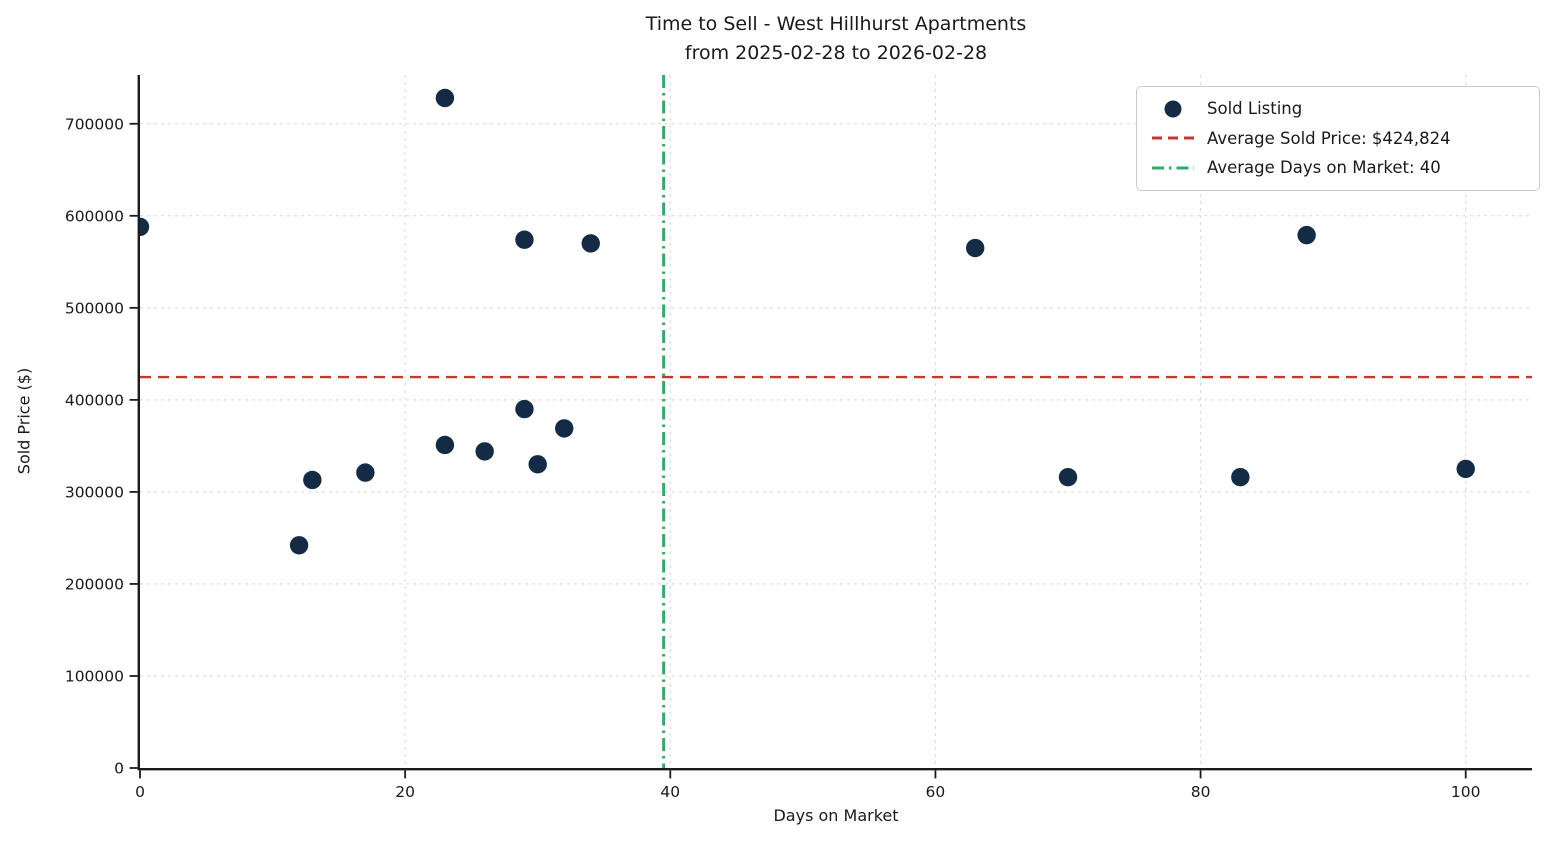  I want to click on x-tick-label: 0, so click(140, 792).